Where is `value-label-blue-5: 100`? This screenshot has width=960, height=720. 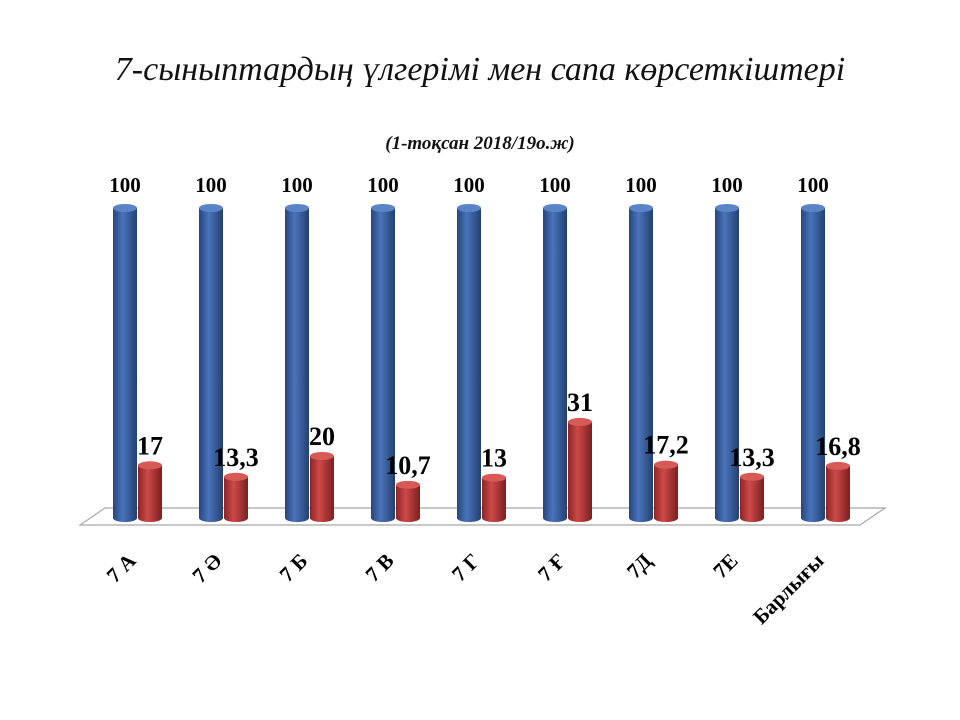 value-label-blue-5: 100 is located at coordinates (555, 185).